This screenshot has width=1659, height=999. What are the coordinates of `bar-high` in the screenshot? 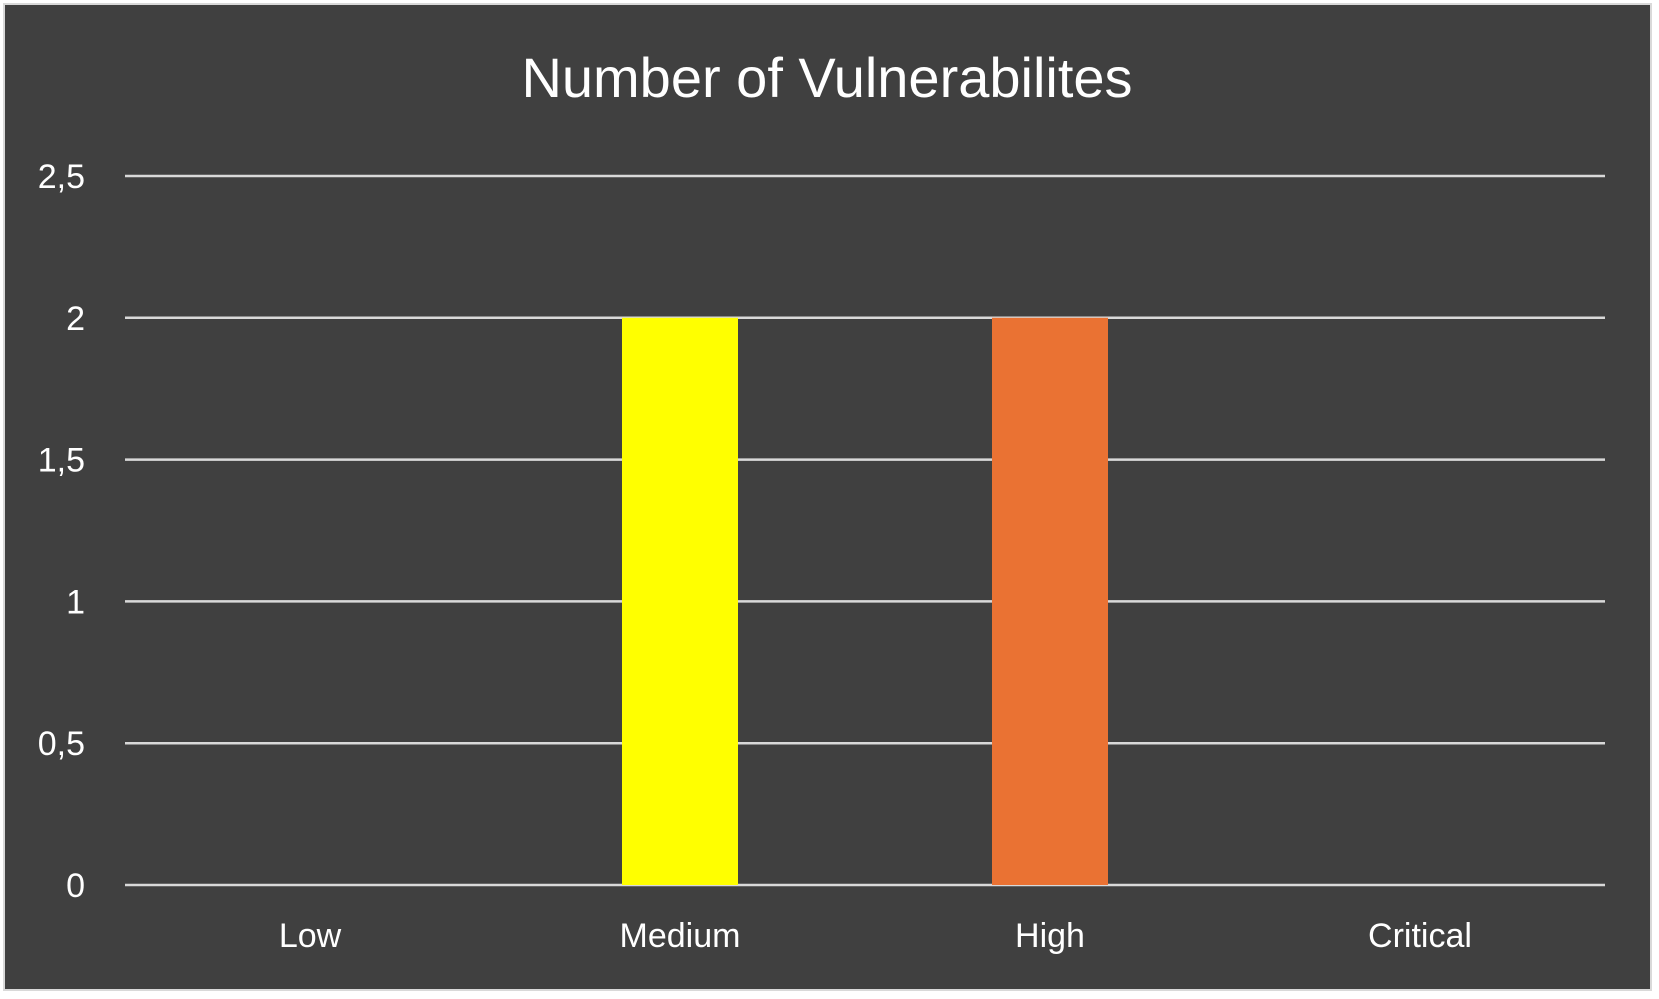 It's located at (1050, 601).